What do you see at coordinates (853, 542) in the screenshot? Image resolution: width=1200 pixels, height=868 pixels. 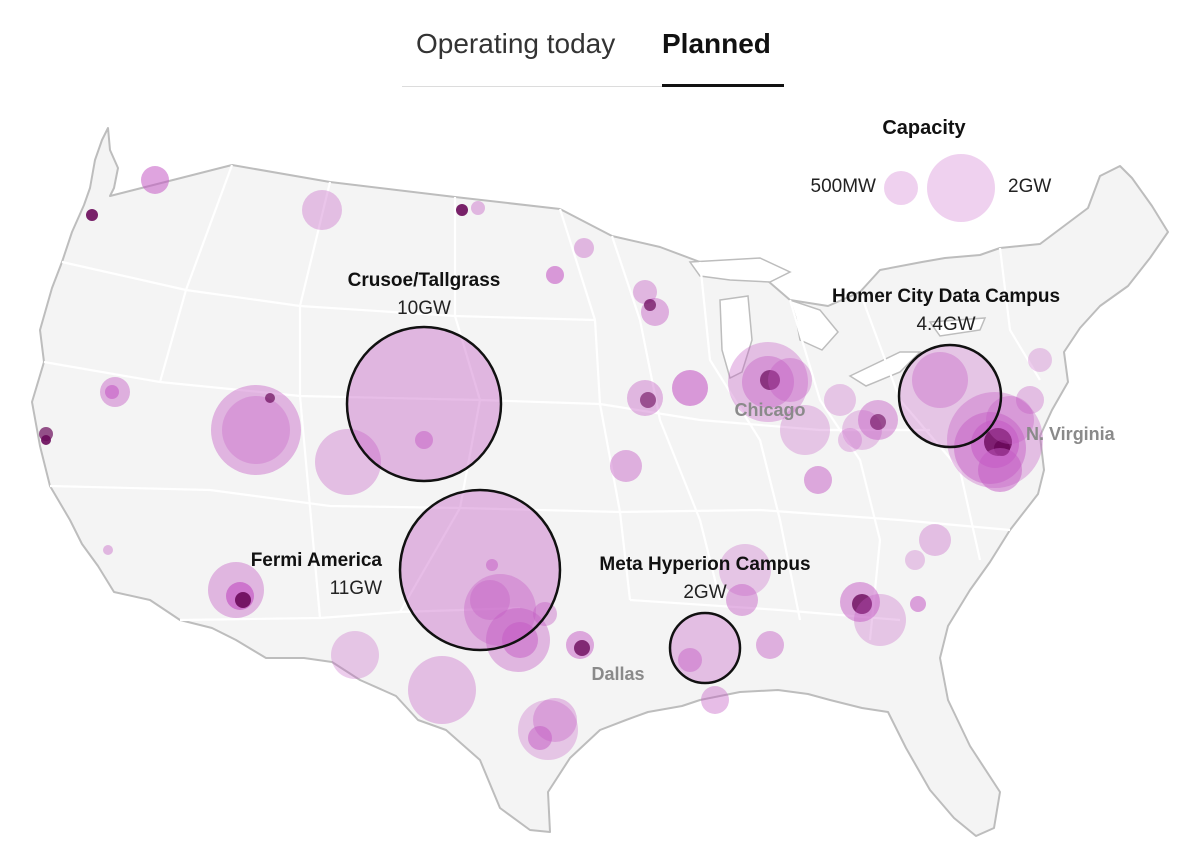 I see `city-labels: Chicago N. Virginia Dallas` at bounding box center [853, 542].